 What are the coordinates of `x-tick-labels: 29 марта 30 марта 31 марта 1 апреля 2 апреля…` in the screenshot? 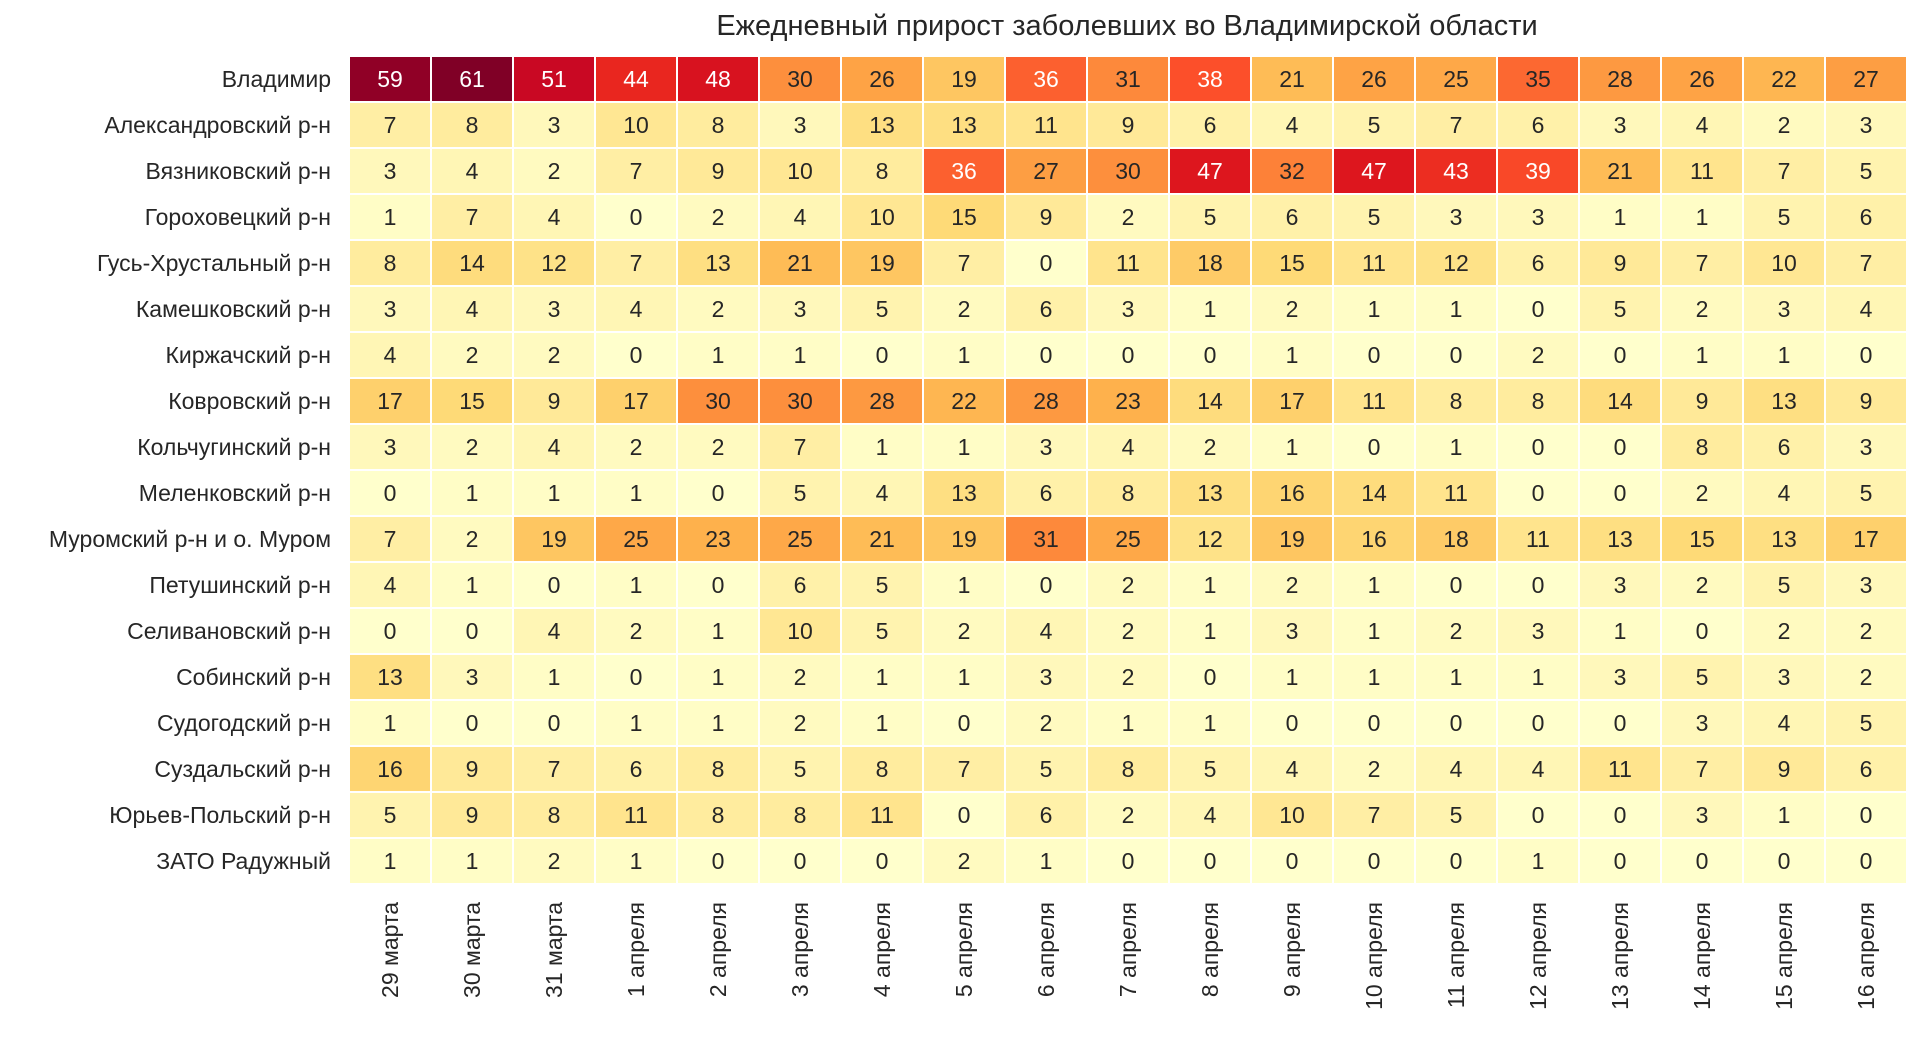 It's located at (1128, 956).